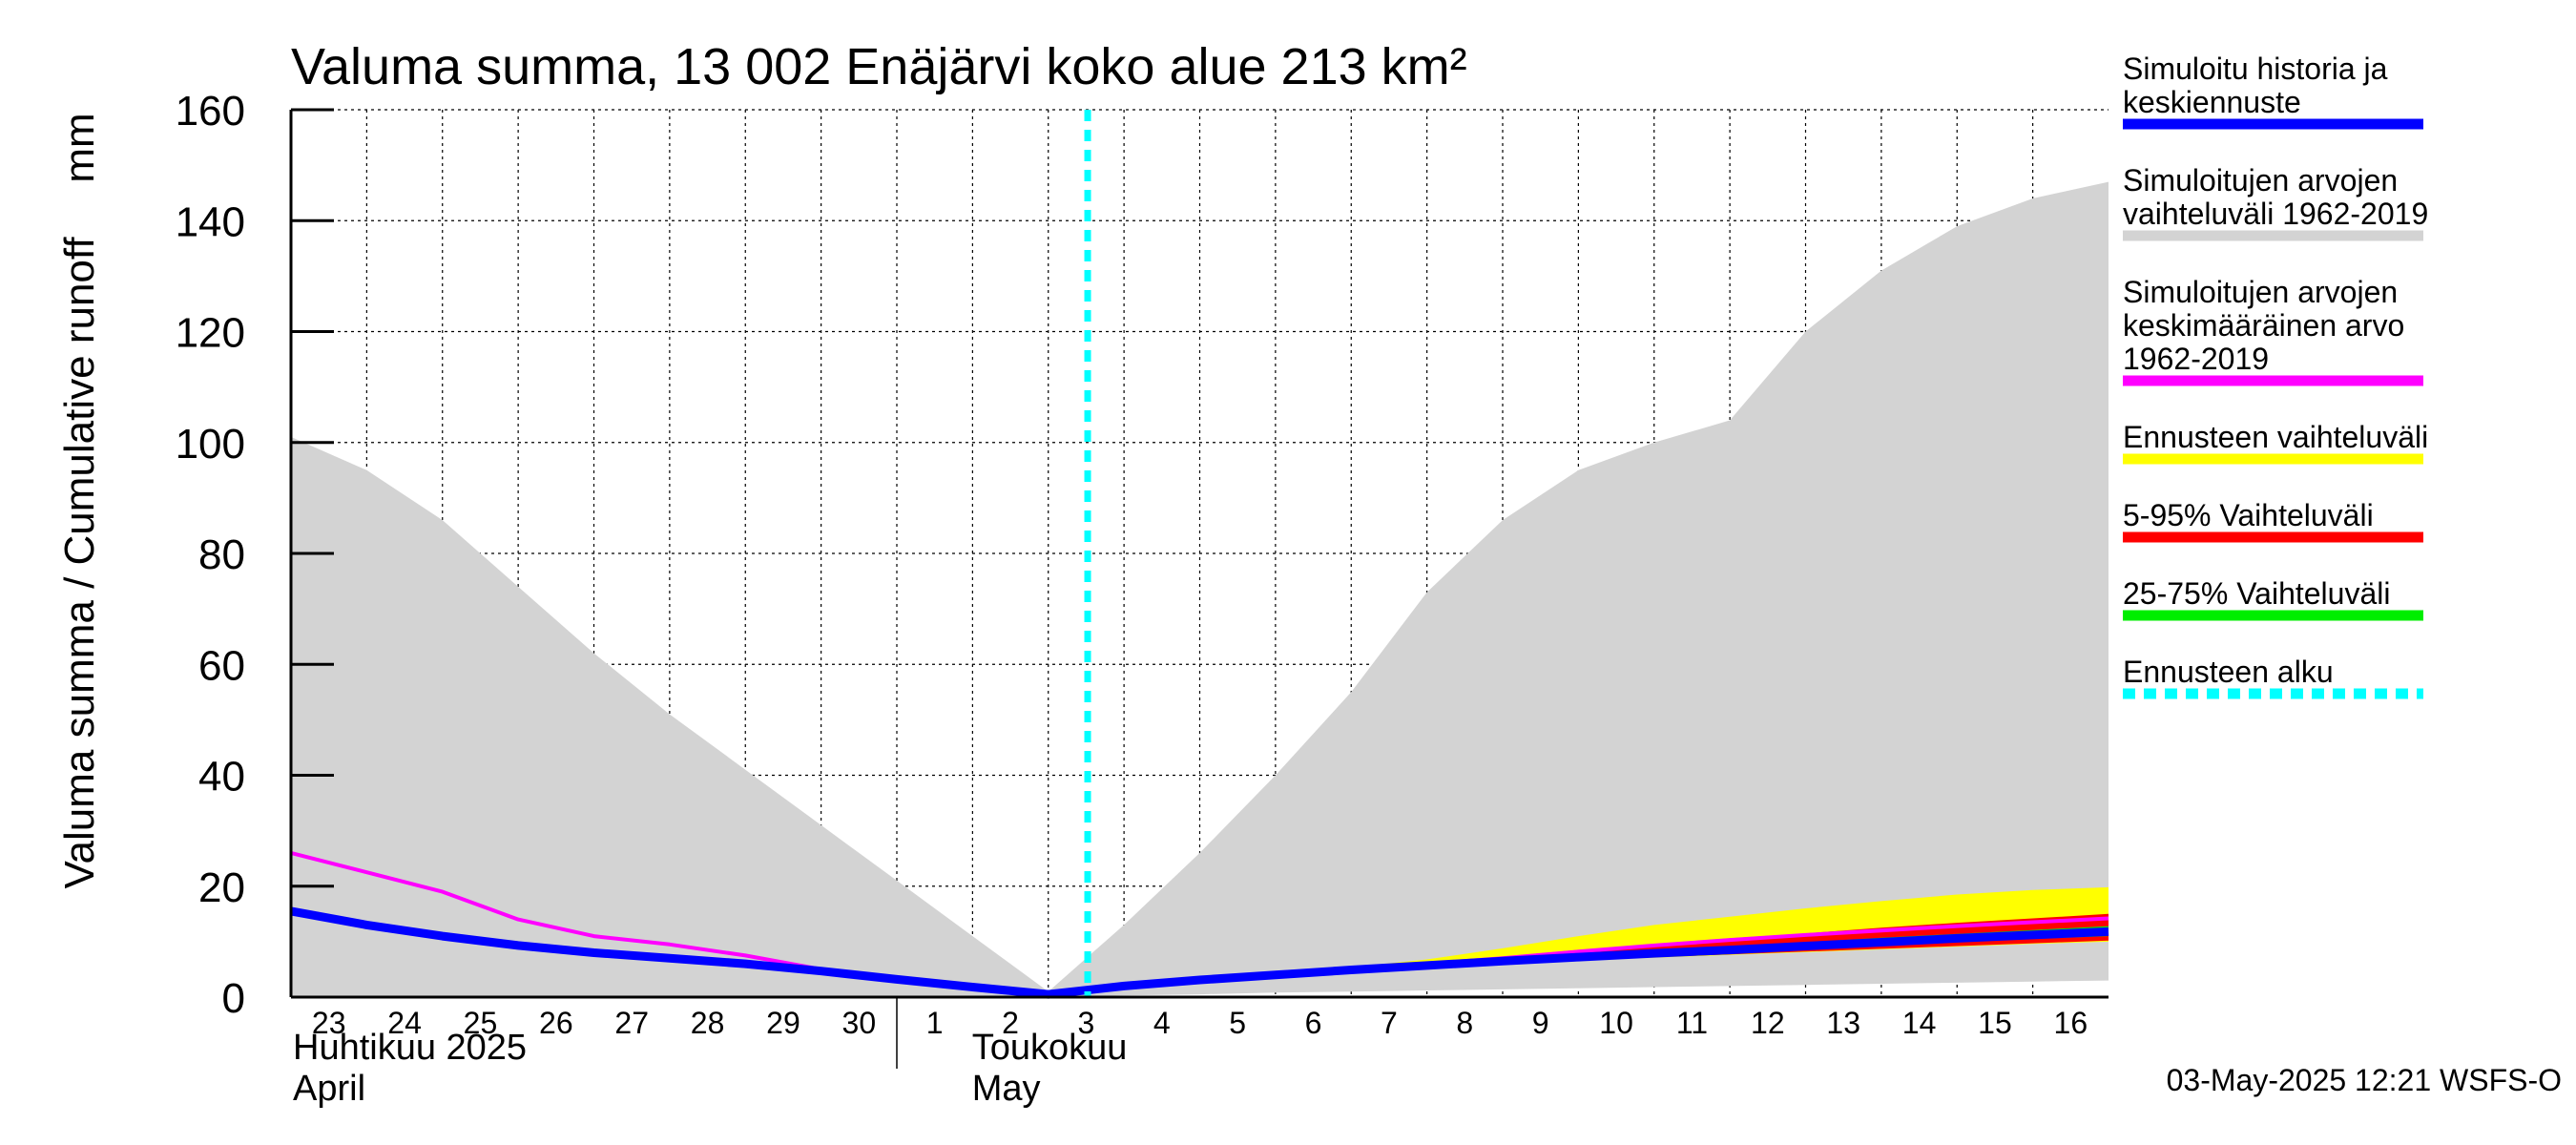  What do you see at coordinates (221, 888) in the screenshot?
I see `y-tick-label: 20` at bounding box center [221, 888].